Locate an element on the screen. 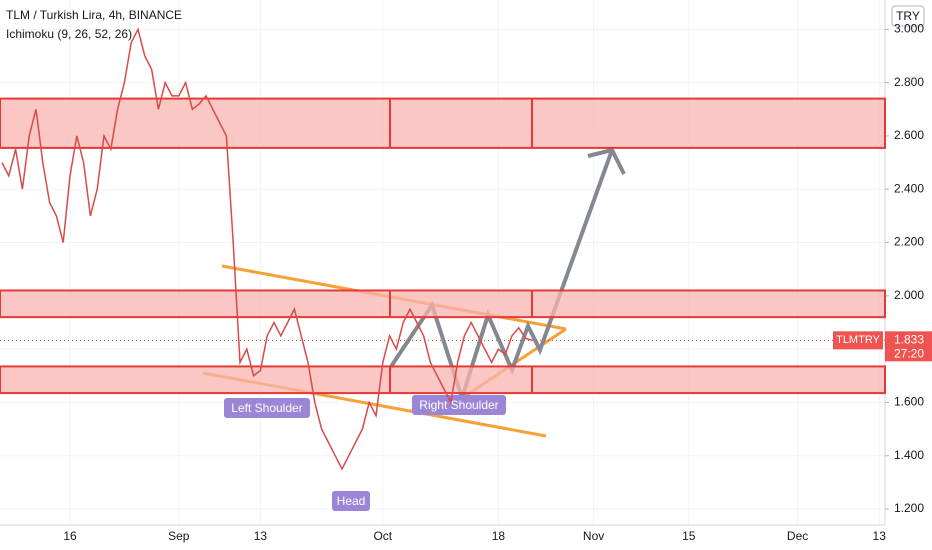 The image size is (932, 550). y-tick-label: 1.200 is located at coordinates (909, 508).